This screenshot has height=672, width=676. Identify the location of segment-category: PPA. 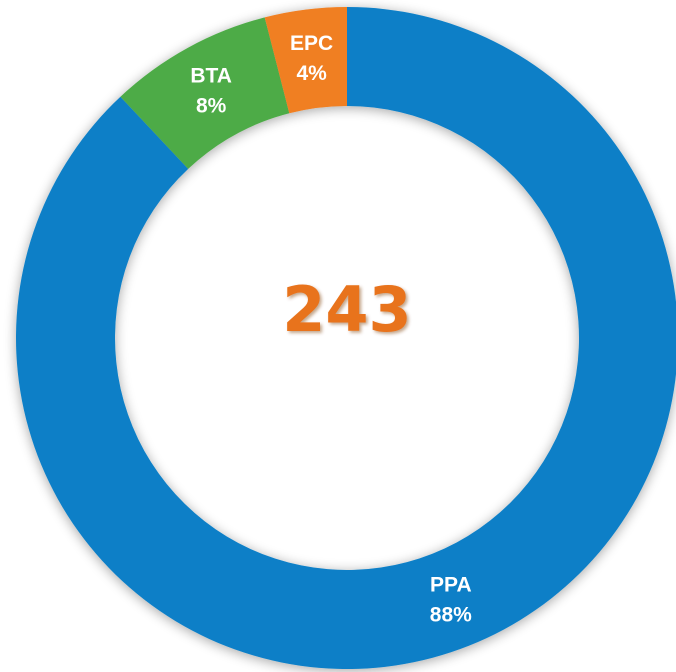
(451, 585).